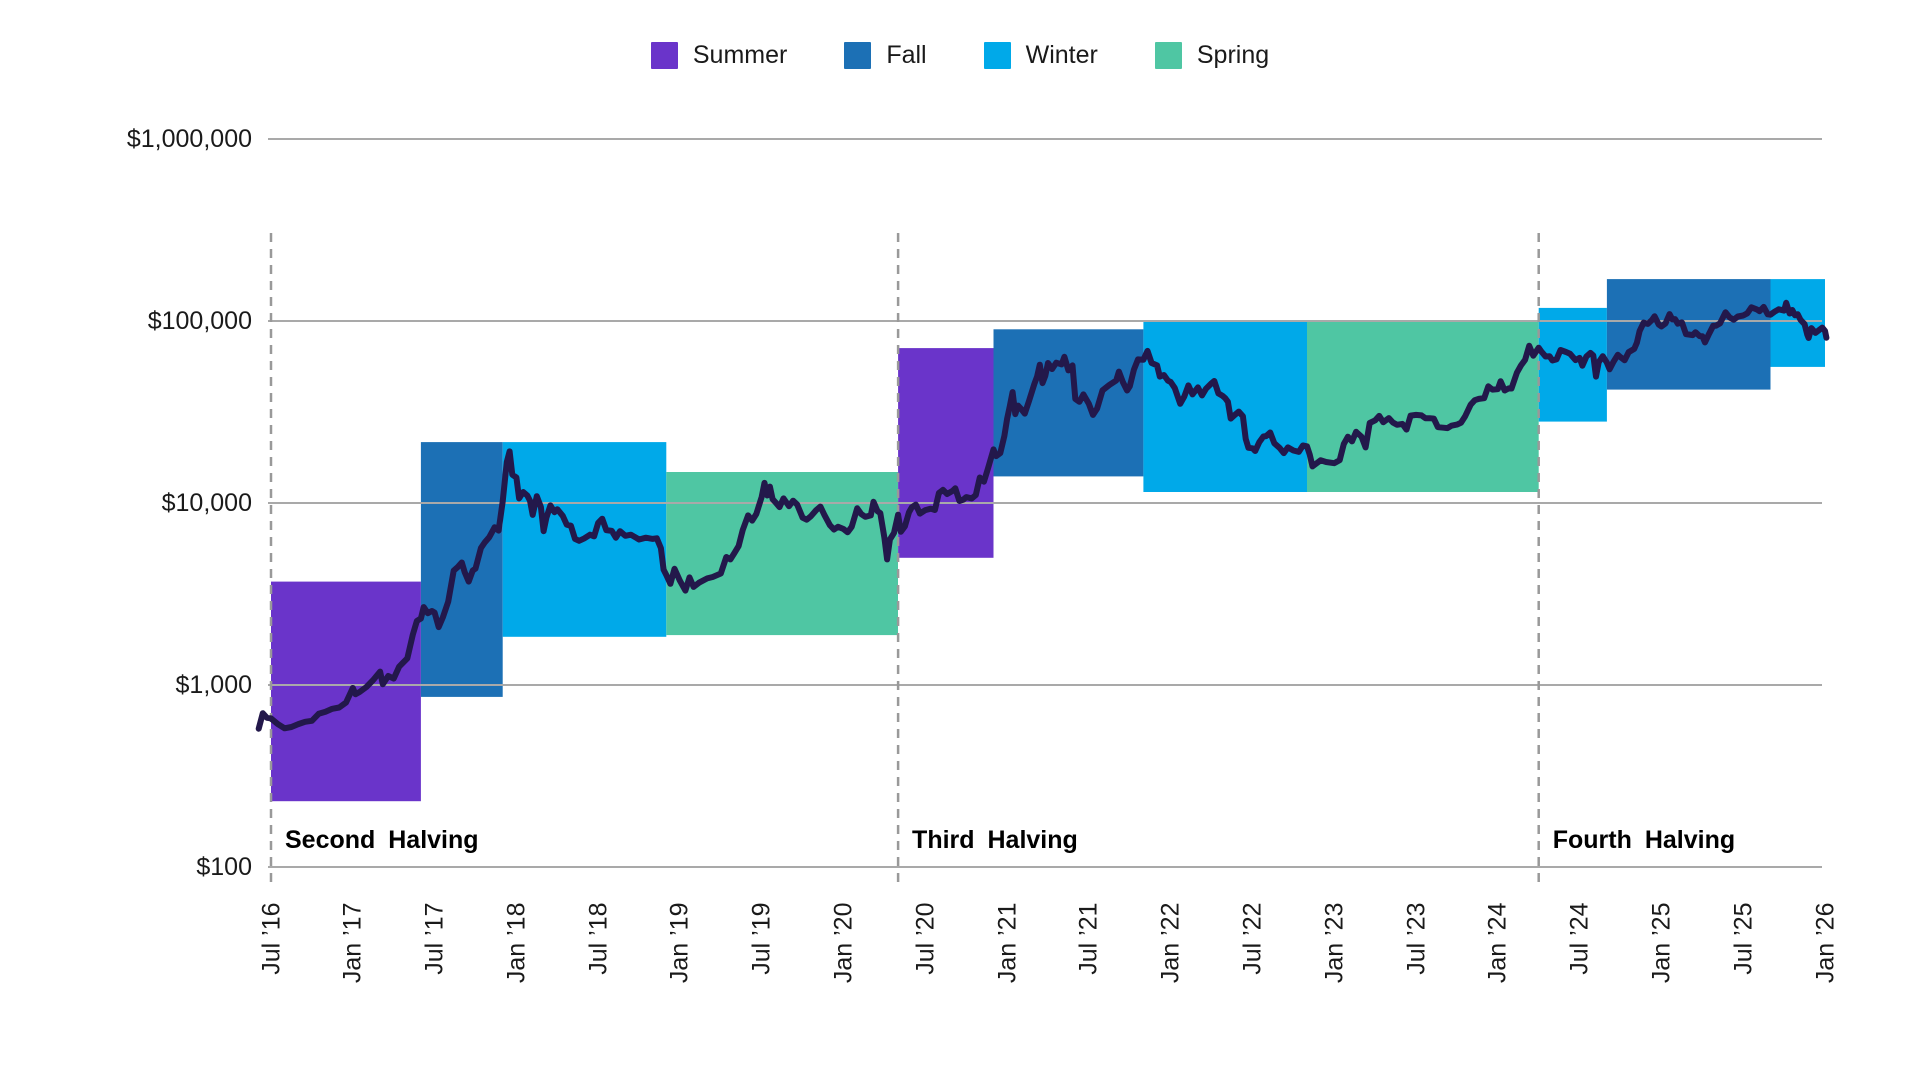  What do you see at coordinates (199, 321) in the screenshot?
I see `y-tick-label: $100,000` at bounding box center [199, 321].